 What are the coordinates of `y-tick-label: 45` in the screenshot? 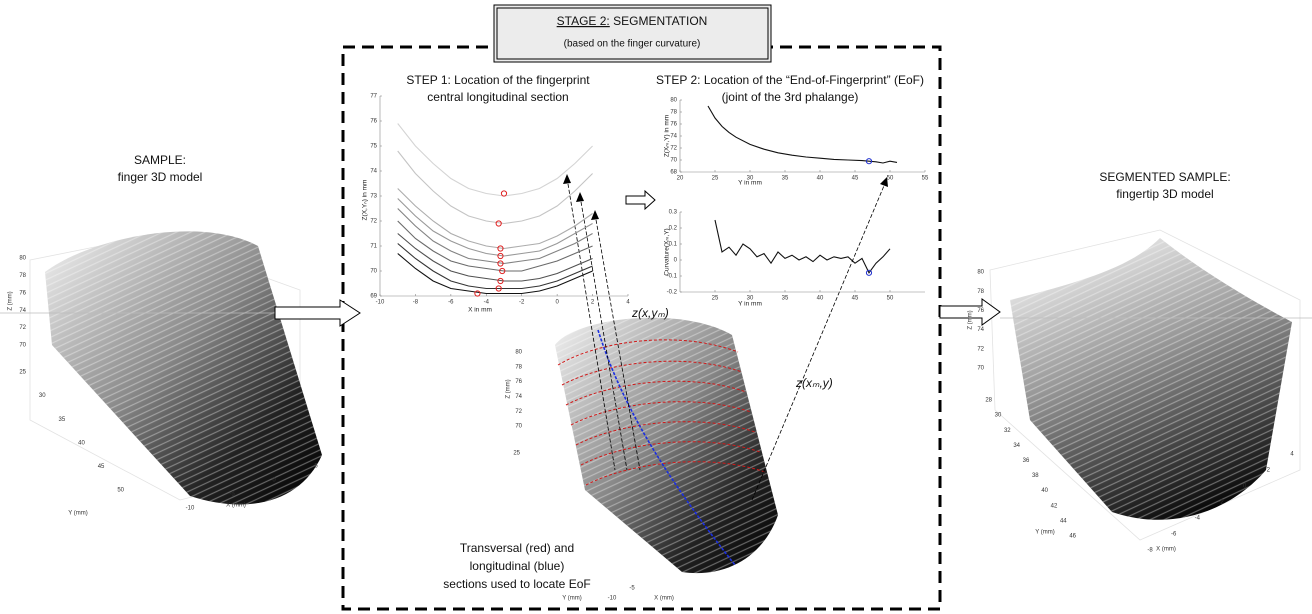 It's located at (101, 467).